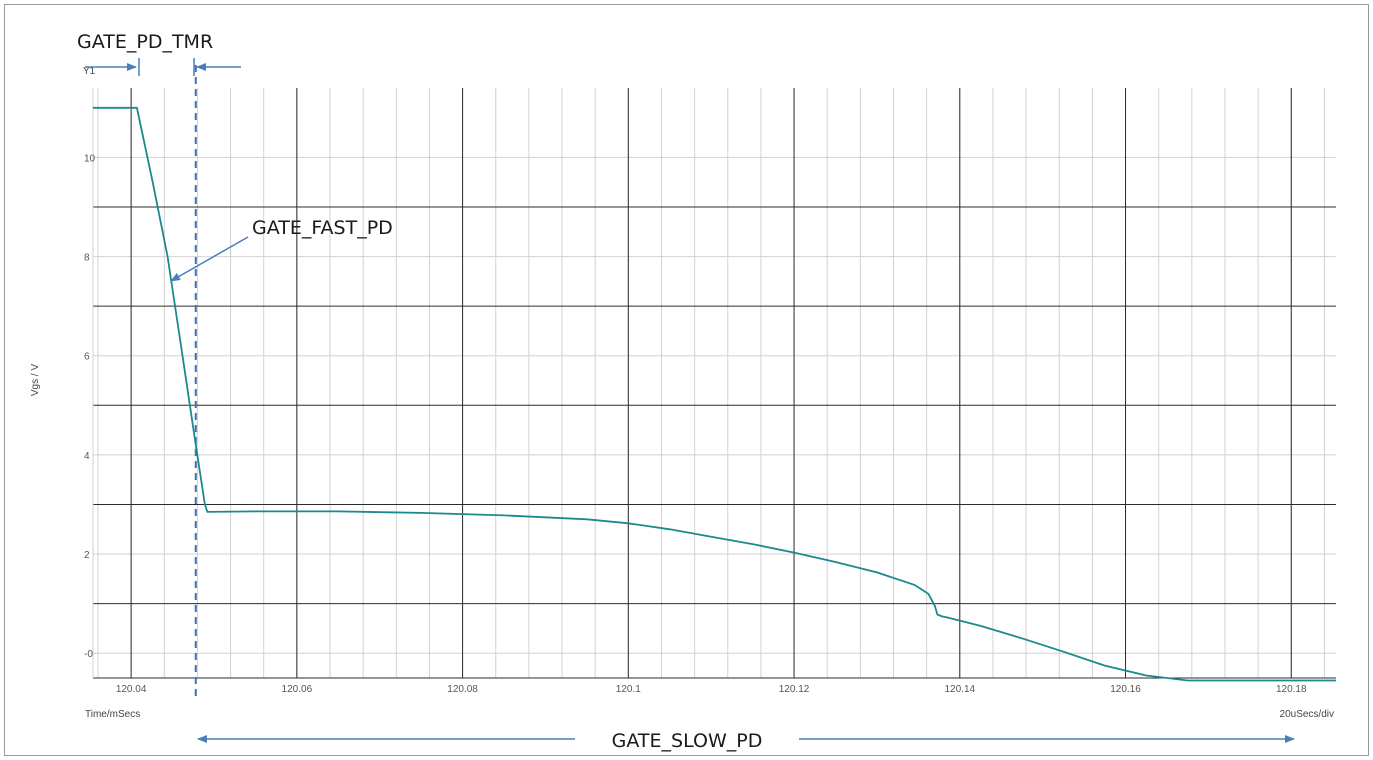 The width and height of the screenshot is (1373, 760). Describe the element at coordinates (1307, 714) in the screenshot. I see `x-scale-label: 20uSecs/div` at that location.